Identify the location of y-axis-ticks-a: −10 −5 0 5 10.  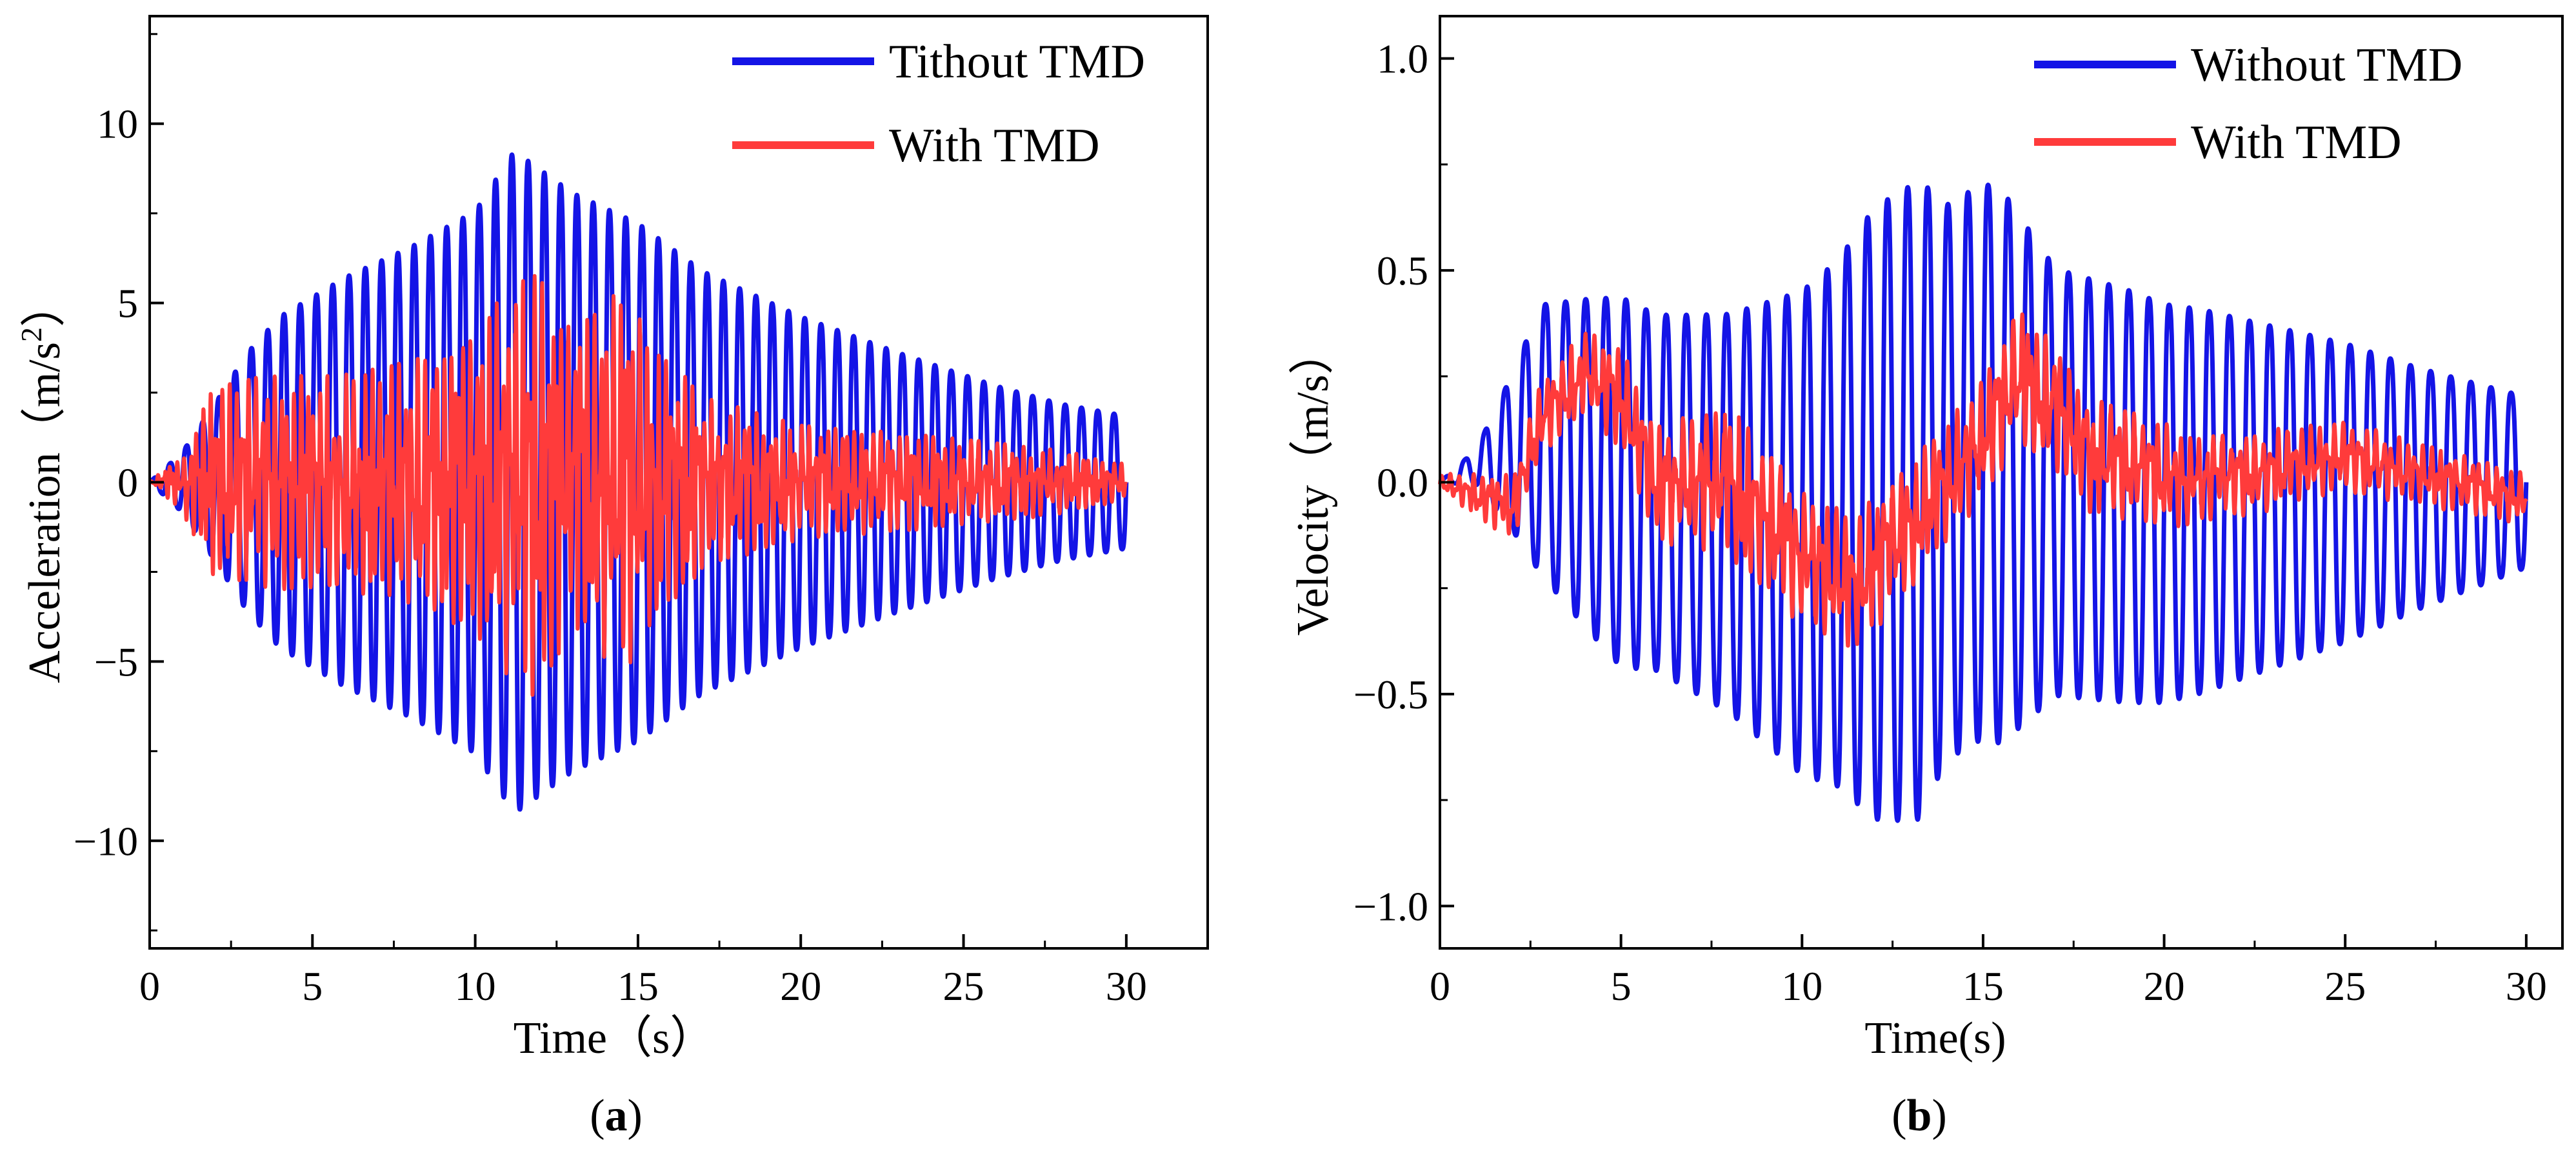
(119, 482).